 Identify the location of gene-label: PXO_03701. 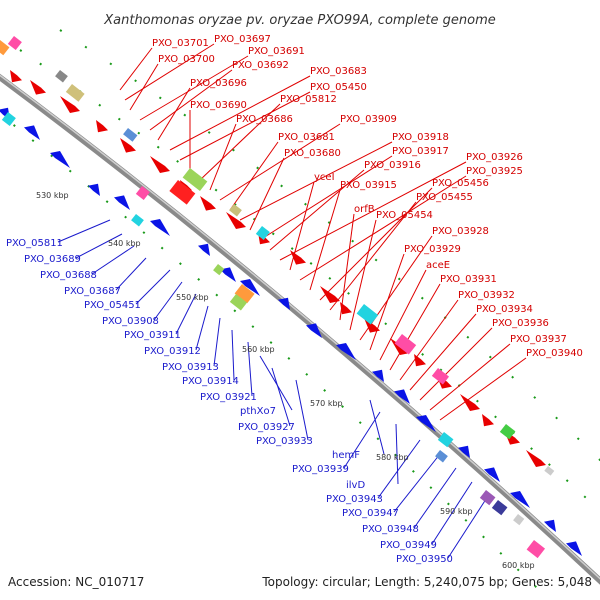
(180, 43).